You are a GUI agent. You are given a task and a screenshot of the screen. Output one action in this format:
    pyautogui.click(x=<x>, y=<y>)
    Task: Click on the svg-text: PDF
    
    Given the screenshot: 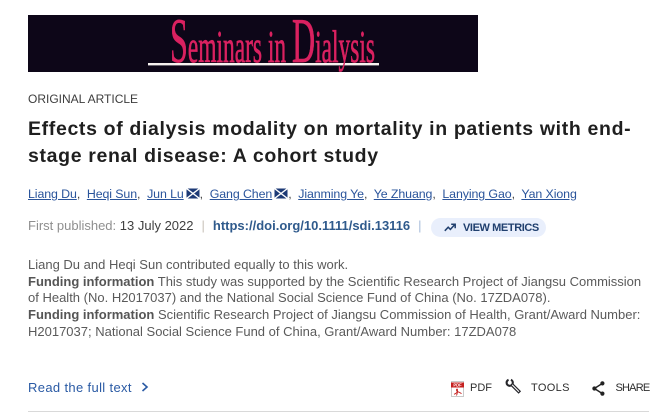 What is the action you would take?
    pyautogui.click(x=457, y=384)
    